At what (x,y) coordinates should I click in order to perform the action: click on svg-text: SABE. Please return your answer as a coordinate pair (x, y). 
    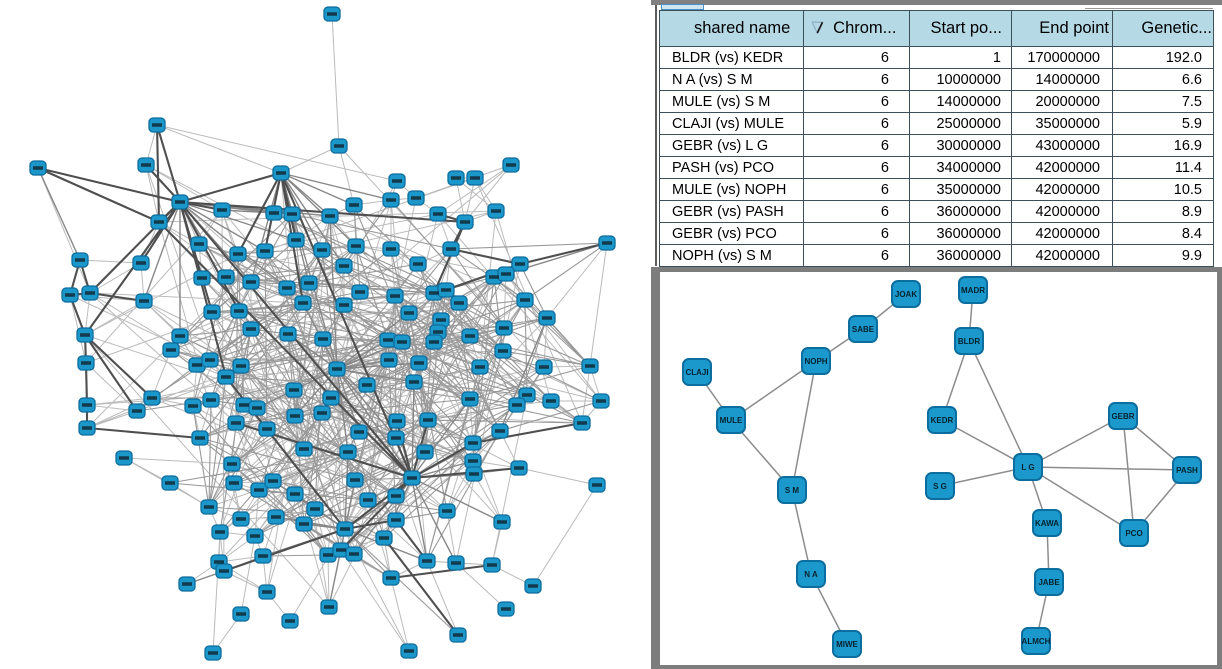
    Looking at the image, I should click on (863, 329).